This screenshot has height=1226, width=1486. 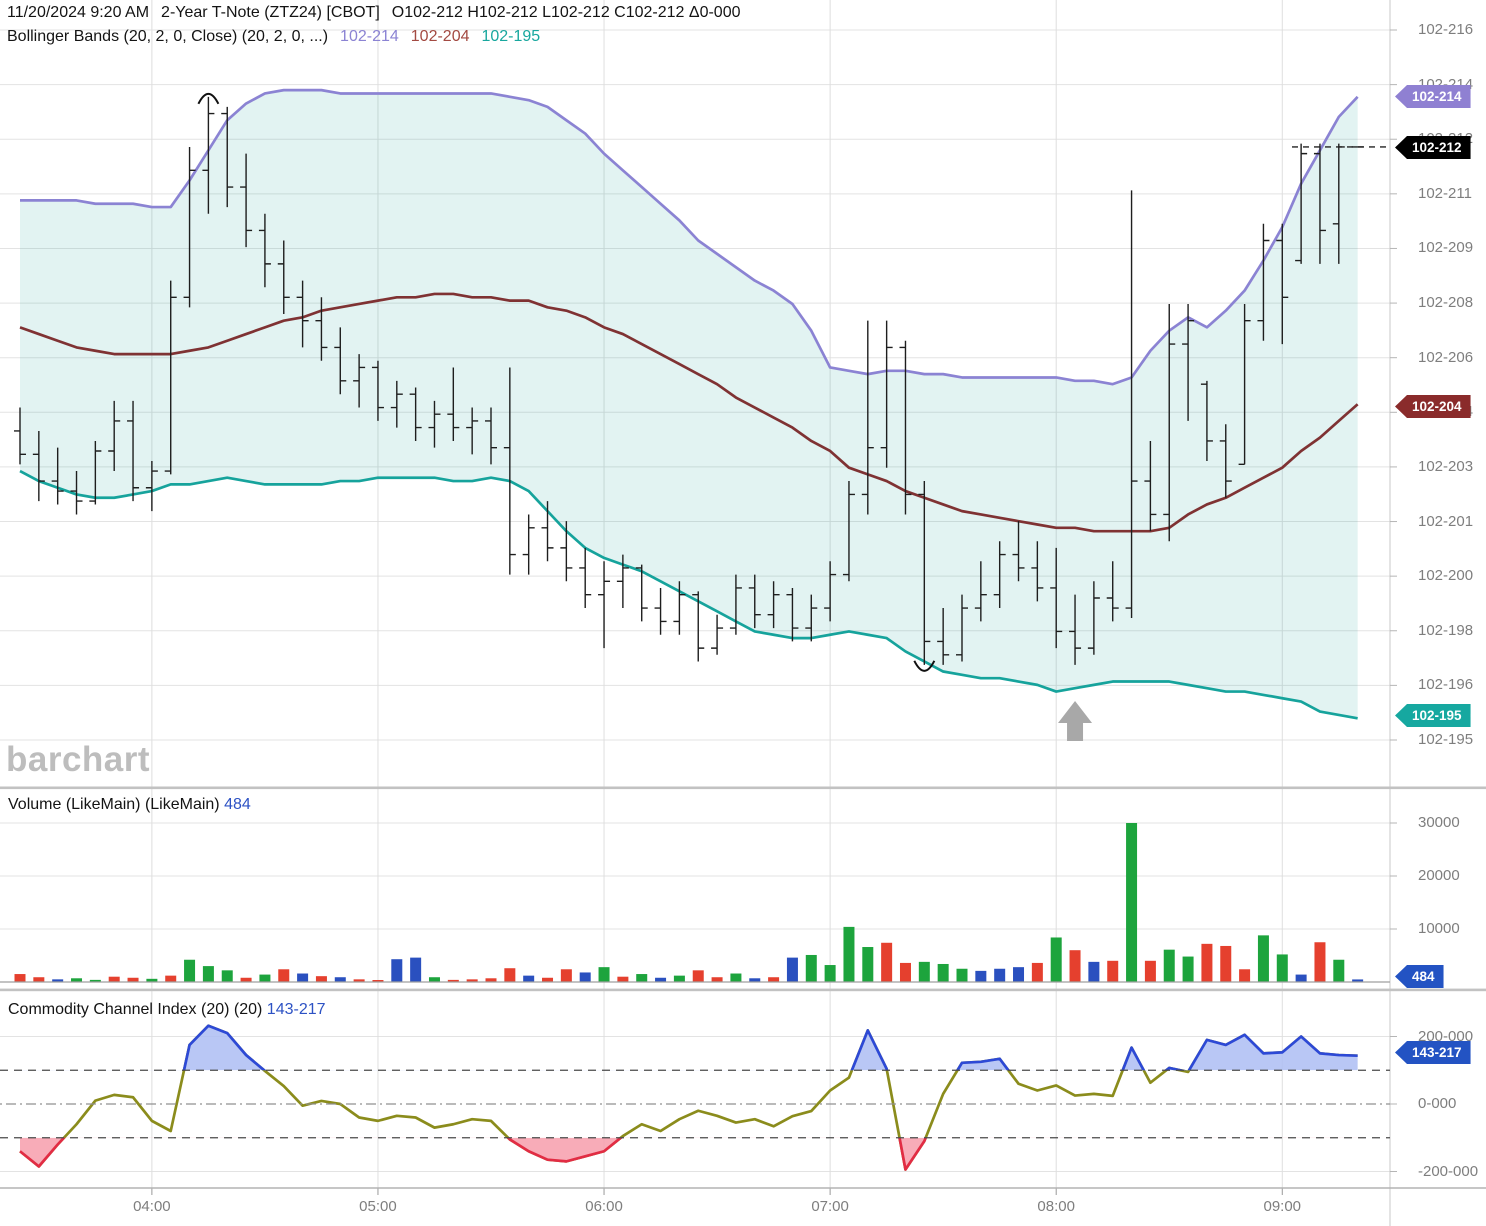 I want to click on cci-axis-label: 200-000, so click(x=1446, y=1036).